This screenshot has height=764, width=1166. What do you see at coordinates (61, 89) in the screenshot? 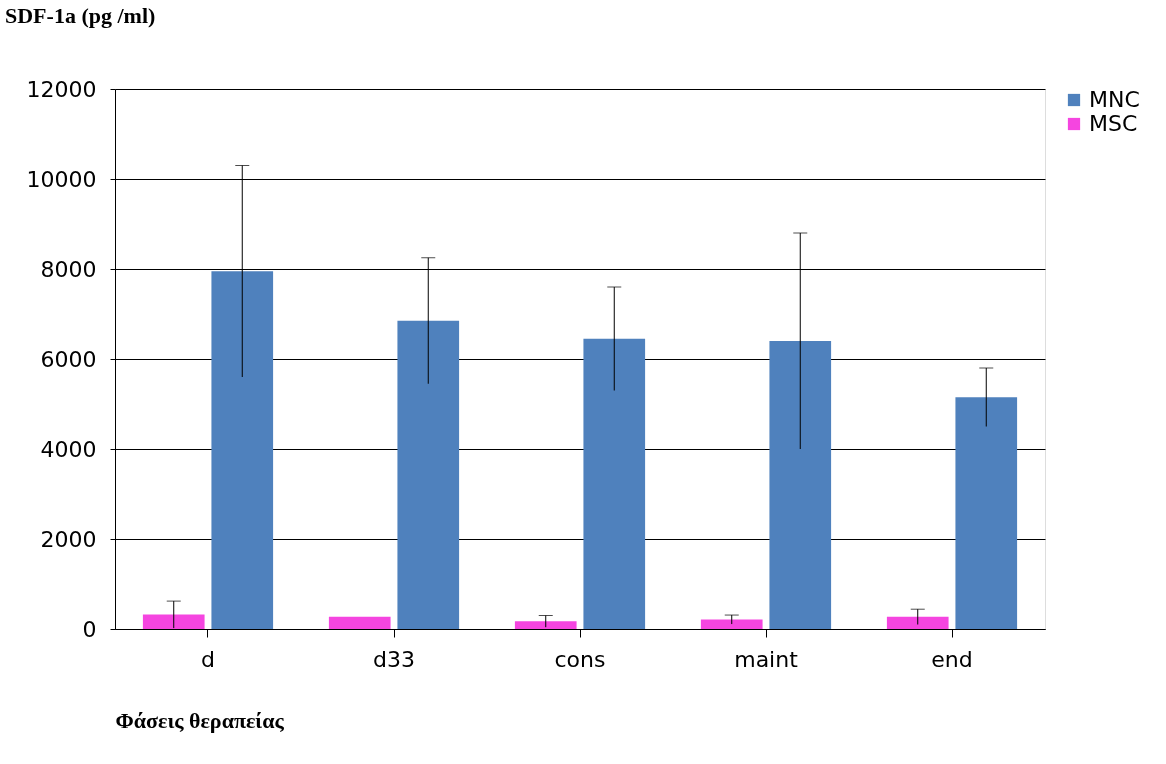
I see `y-tick-label: 12000` at bounding box center [61, 89].